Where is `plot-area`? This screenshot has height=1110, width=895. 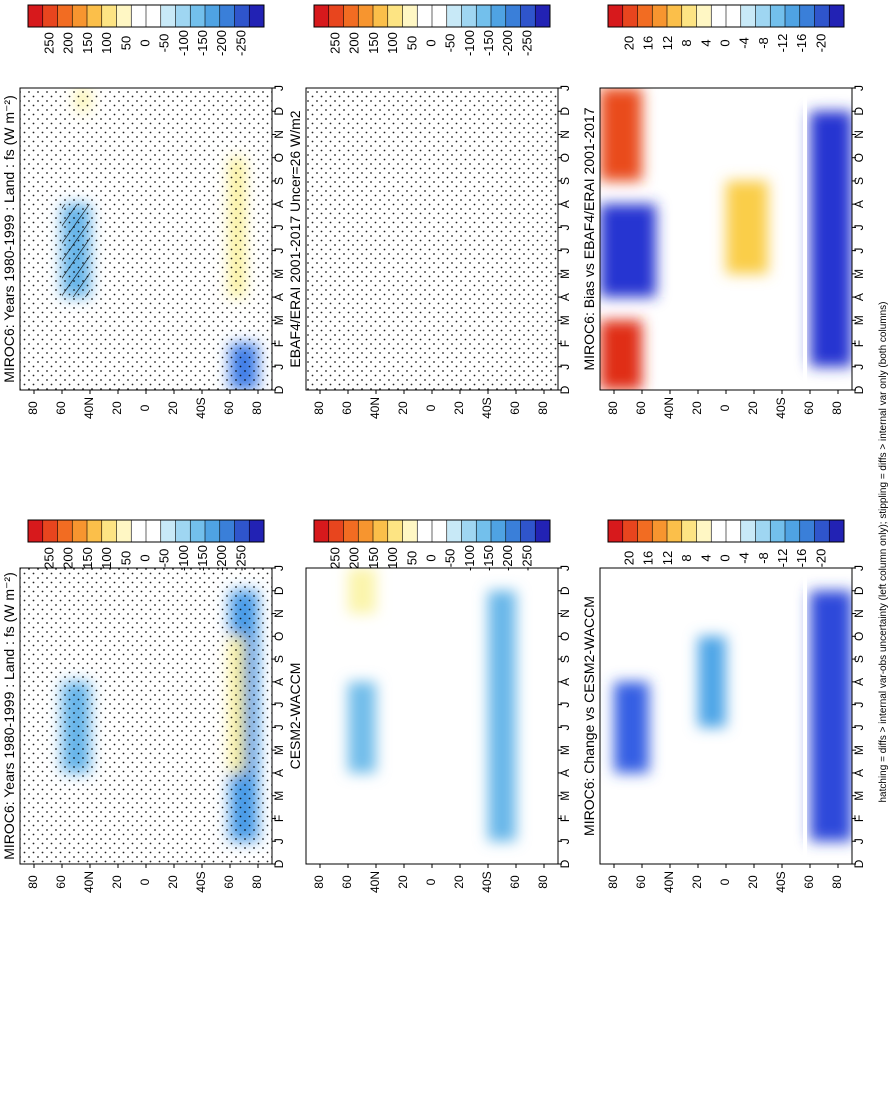 plot-area is located at coordinates (432, 716).